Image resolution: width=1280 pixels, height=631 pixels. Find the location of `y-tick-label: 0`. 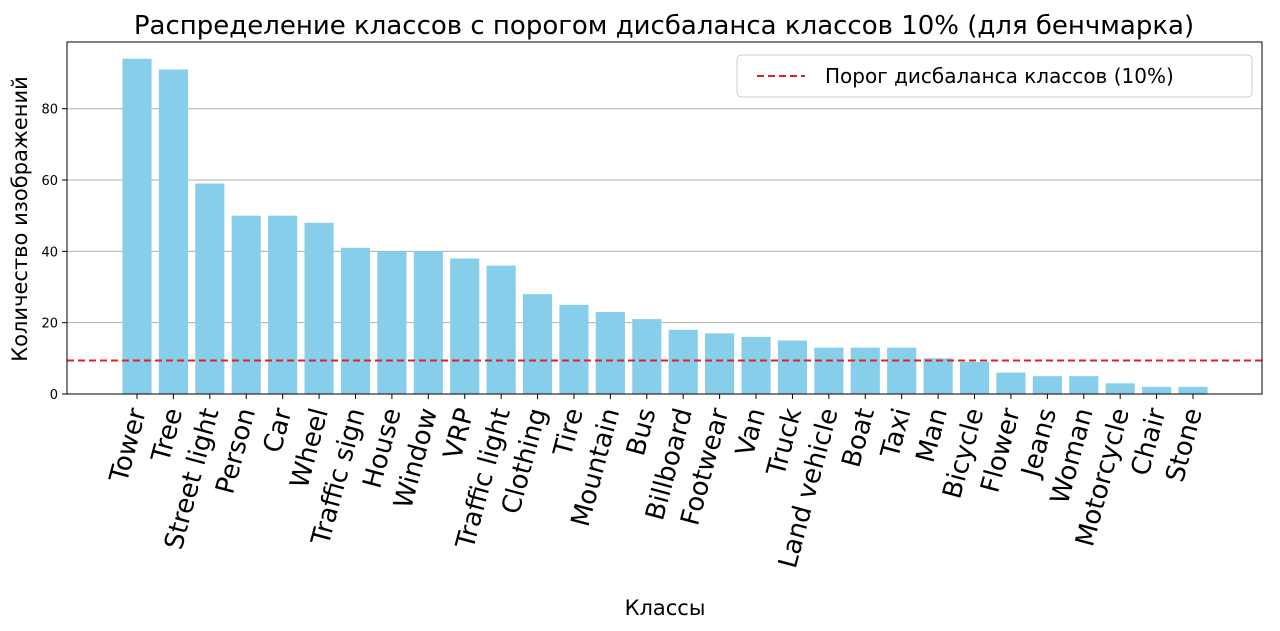

y-tick-label: 0 is located at coordinates (54, 395).